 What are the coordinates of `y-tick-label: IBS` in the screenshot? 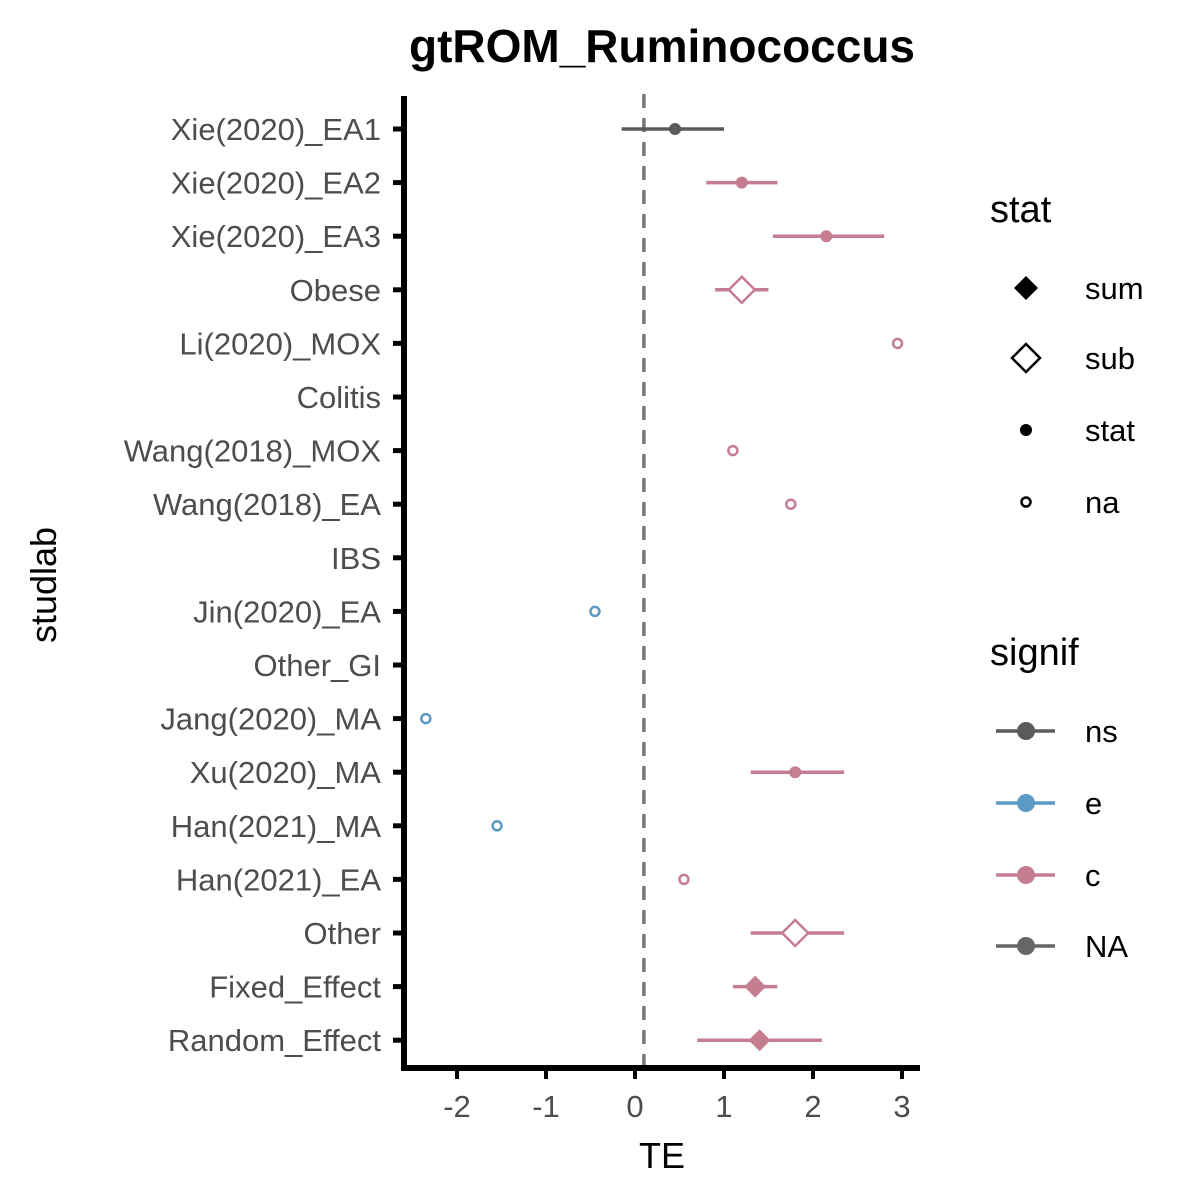 It's located at (356, 558).